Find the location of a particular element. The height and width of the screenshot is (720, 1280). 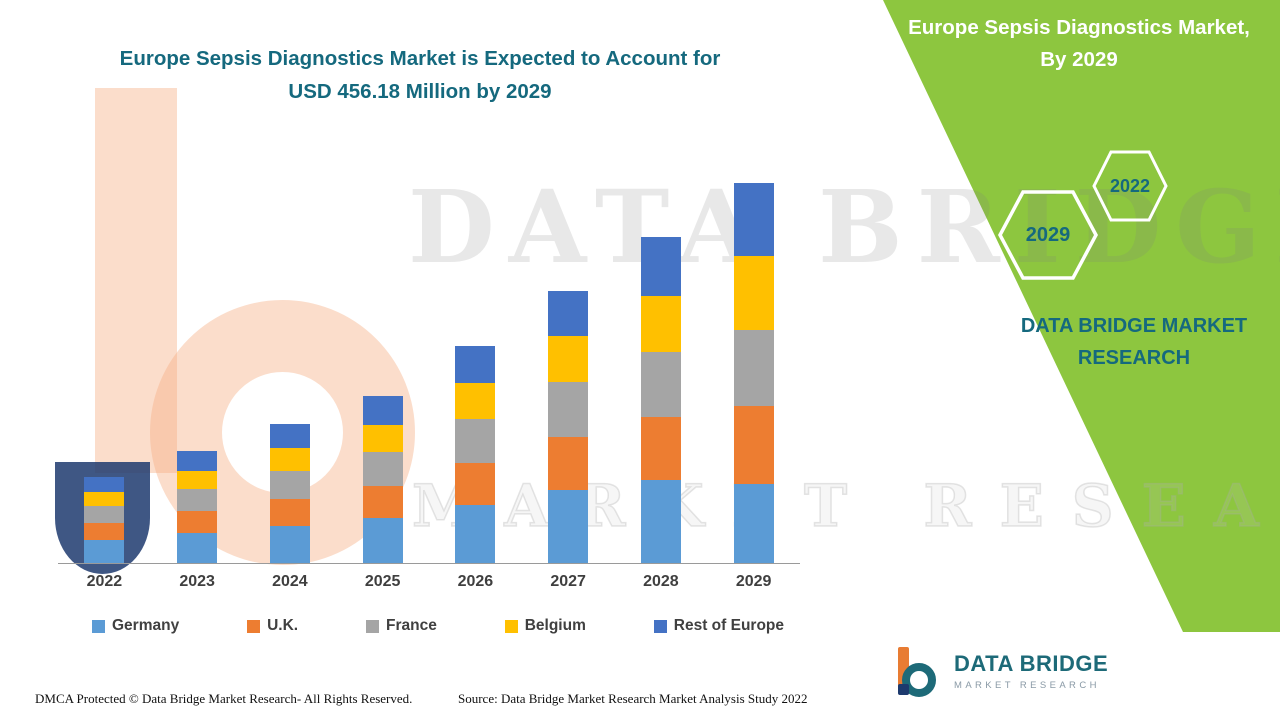

bar-2027 is located at coordinates (568, 373).